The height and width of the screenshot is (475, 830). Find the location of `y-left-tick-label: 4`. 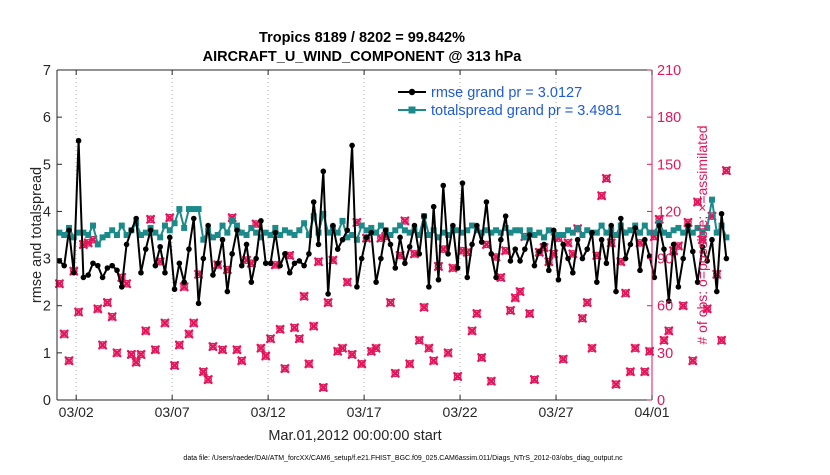

y-left-tick-label: 4 is located at coordinates (47, 212).